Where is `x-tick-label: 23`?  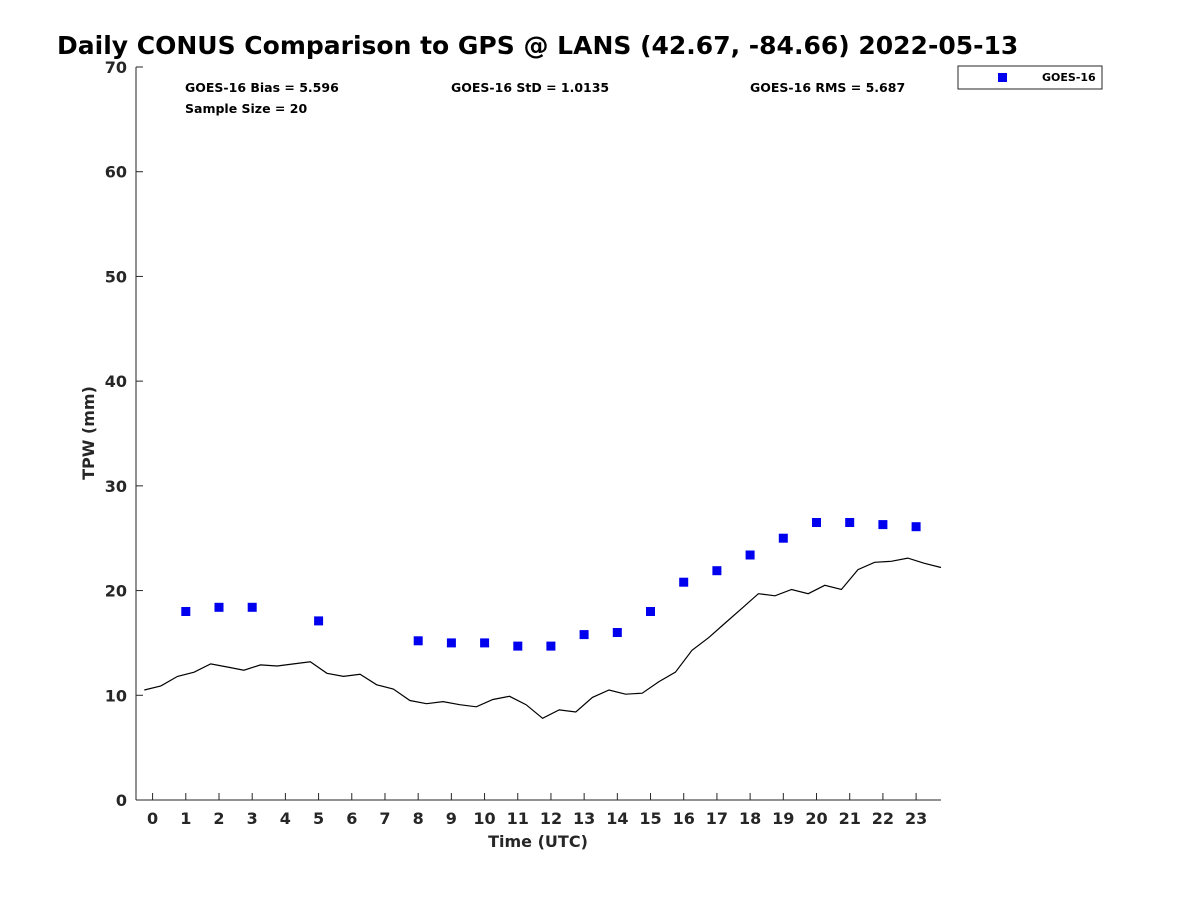 x-tick-label: 23 is located at coordinates (916, 818).